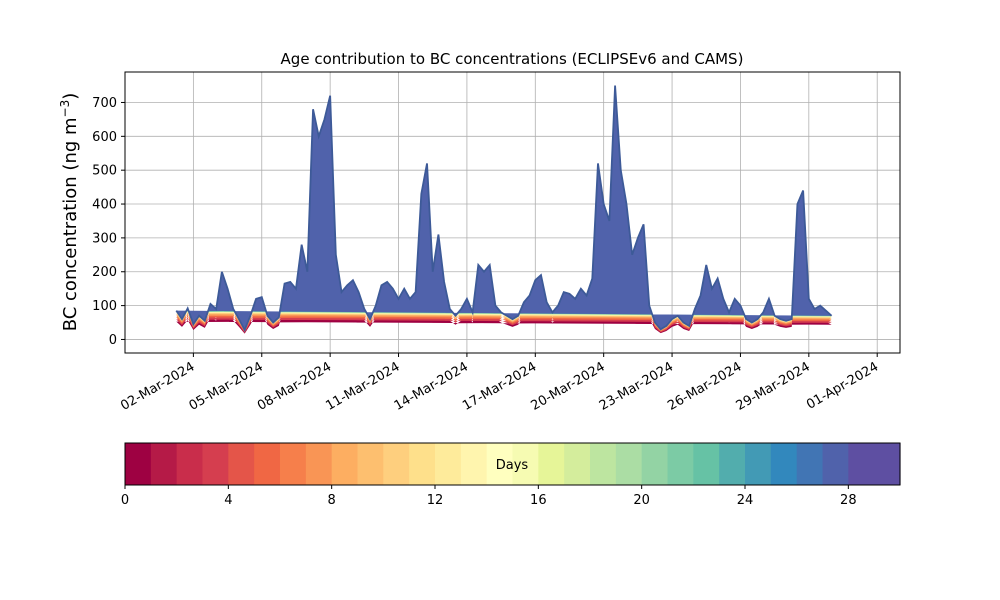  Describe the element at coordinates (65, 109) in the screenshot. I see `y-axis-label-exponent: −3` at that location.